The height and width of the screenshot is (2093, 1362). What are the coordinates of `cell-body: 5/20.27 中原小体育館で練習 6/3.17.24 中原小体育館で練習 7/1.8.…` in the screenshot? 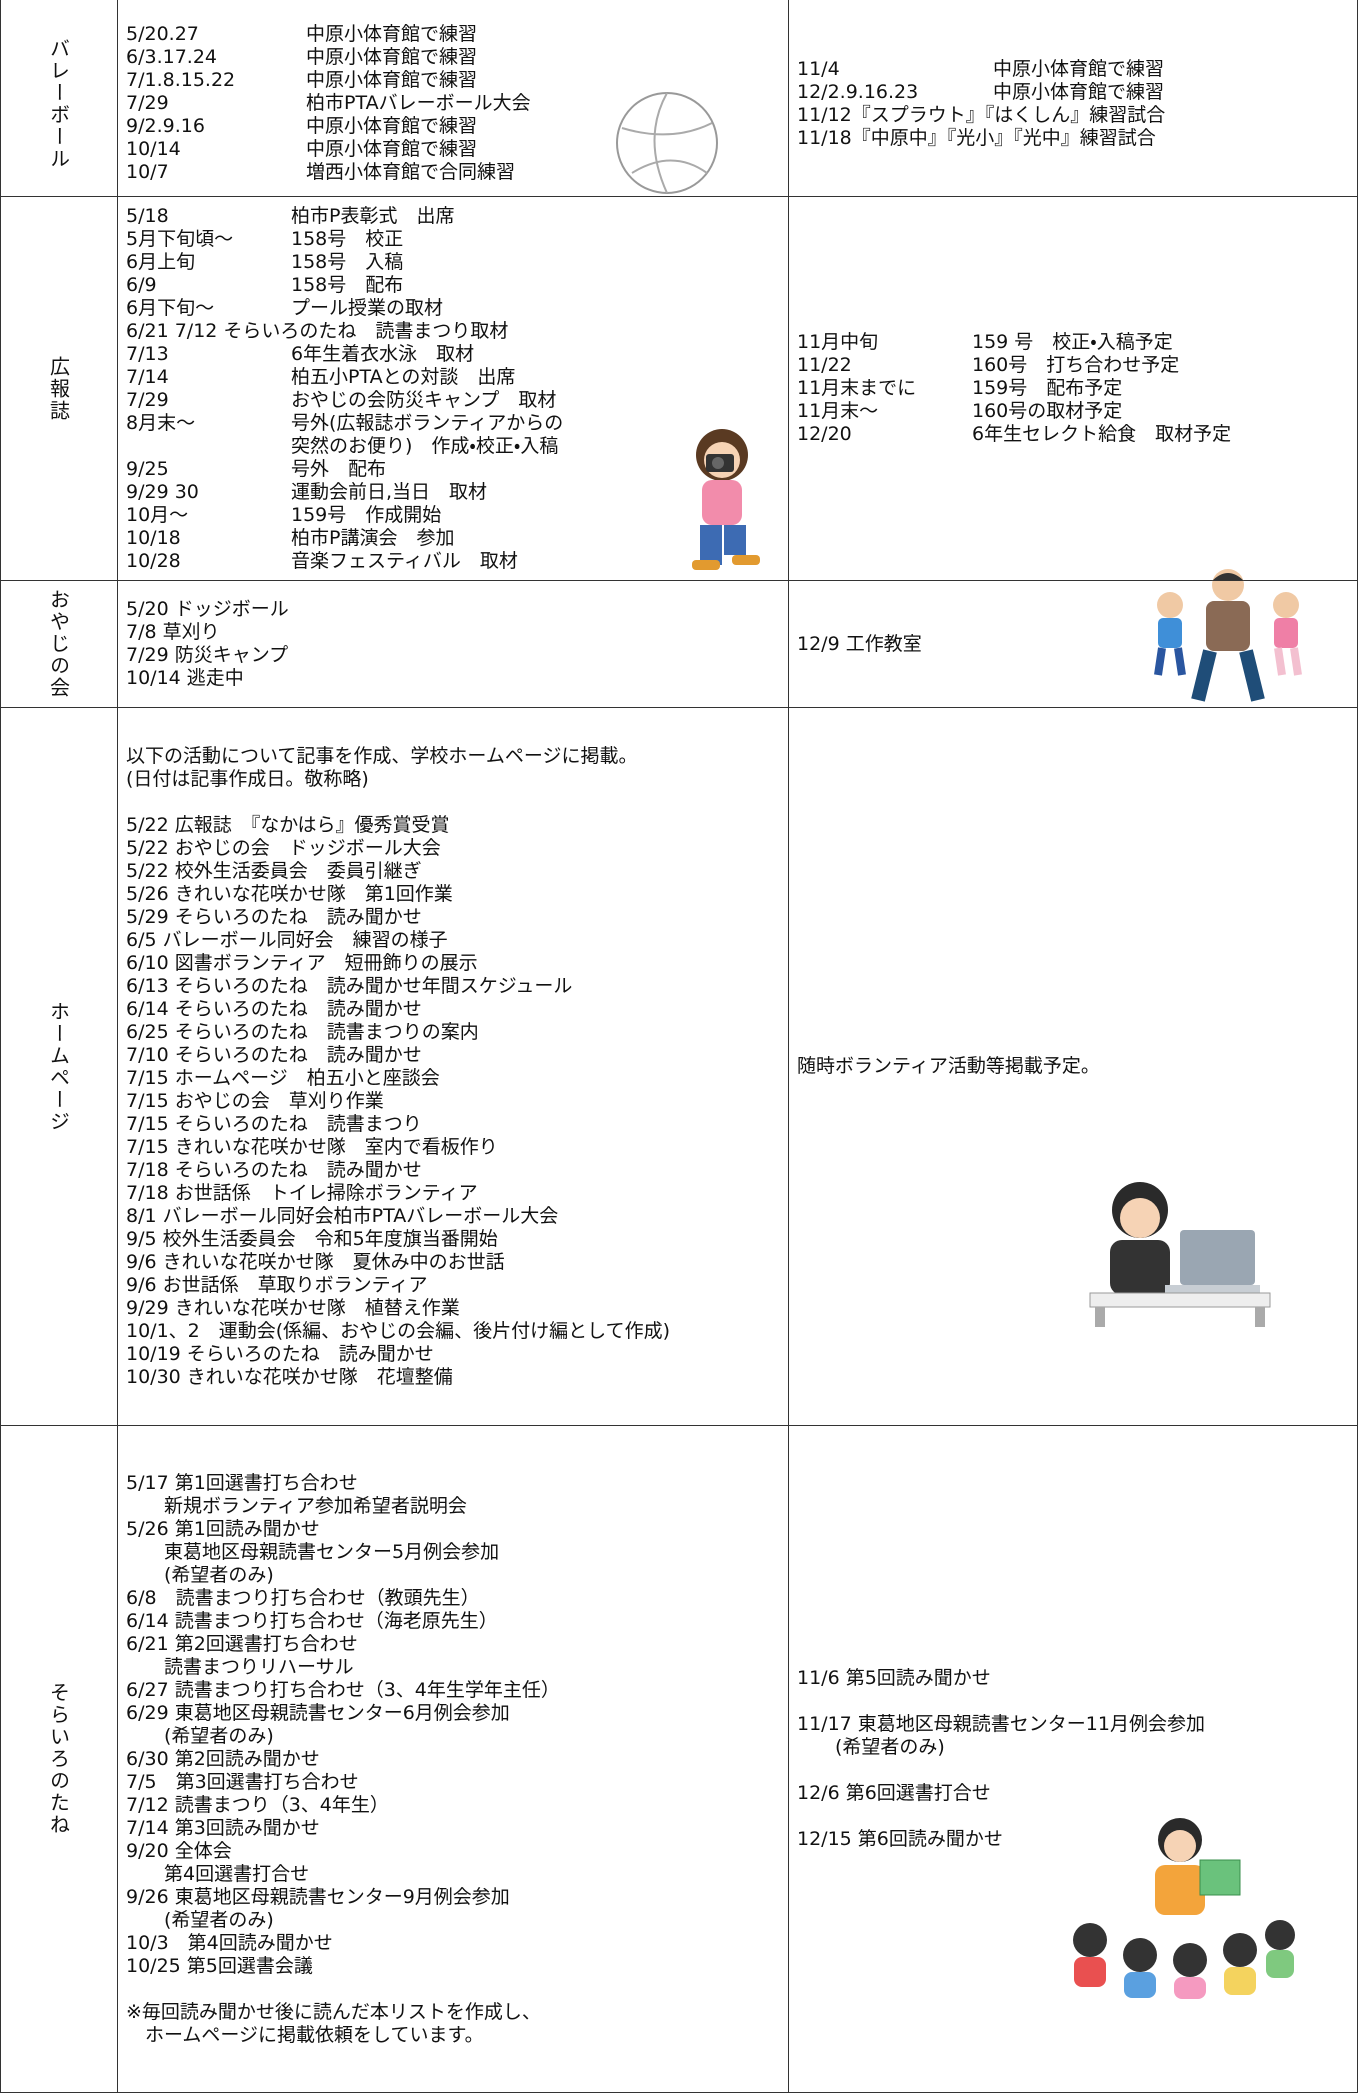 It's located at (328, 103).